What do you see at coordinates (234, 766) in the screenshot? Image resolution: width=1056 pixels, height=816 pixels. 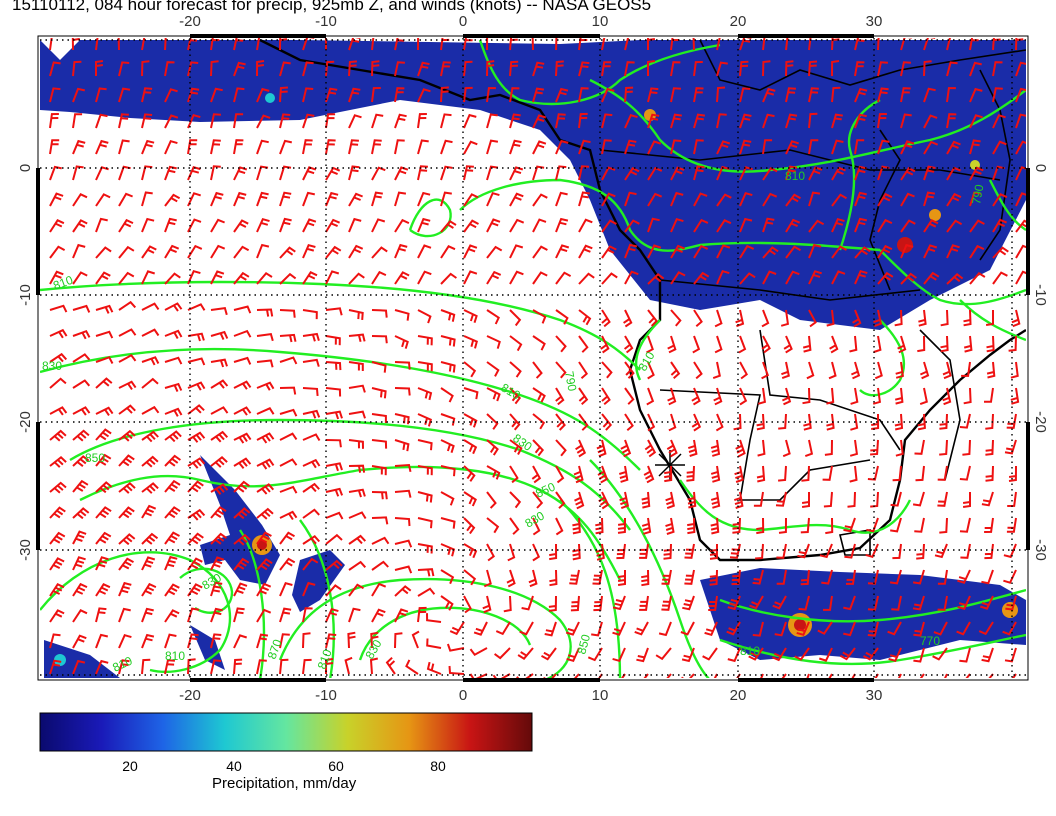 I see `colorbar-tick: 40` at bounding box center [234, 766].